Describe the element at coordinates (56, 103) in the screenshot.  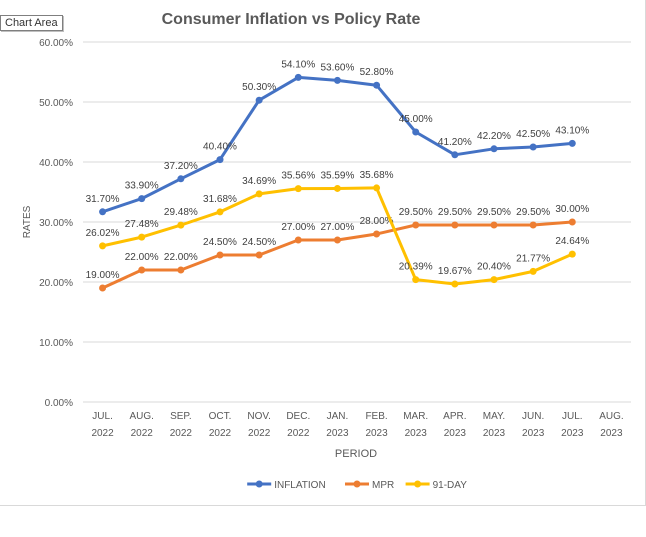
I see `y-tick-label: 50.00%` at that location.